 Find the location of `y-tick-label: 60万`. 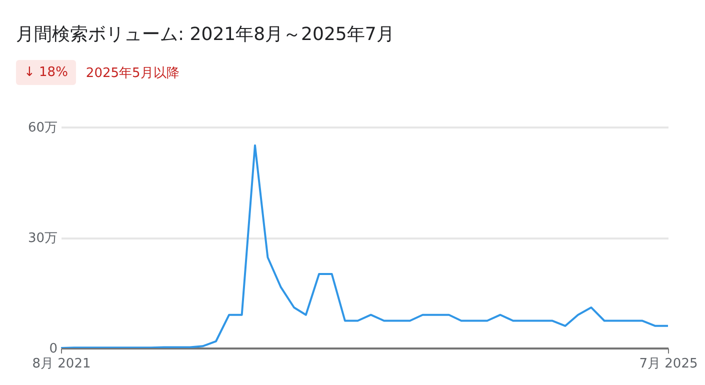

y-tick-label: 60万 is located at coordinates (43, 128).